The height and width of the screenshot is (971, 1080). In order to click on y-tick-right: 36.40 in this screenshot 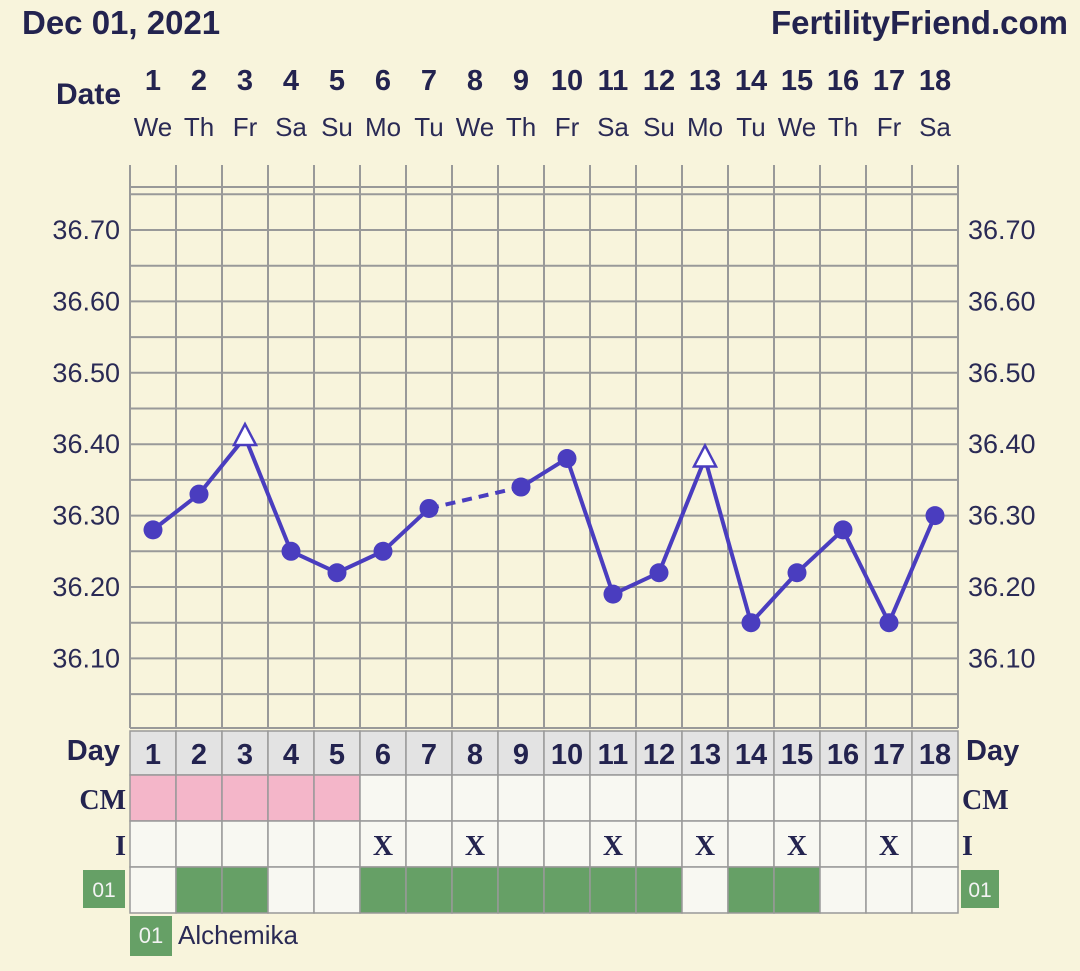, I will do `click(1002, 444)`.